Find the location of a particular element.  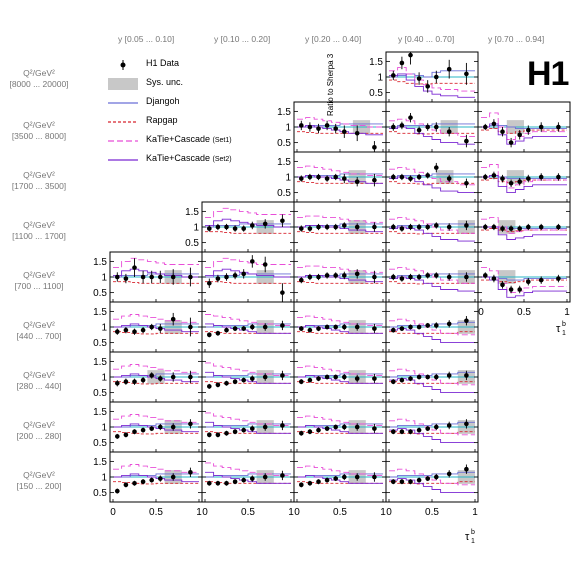

panel-r3-c3 is located at coordinates (432, 227).